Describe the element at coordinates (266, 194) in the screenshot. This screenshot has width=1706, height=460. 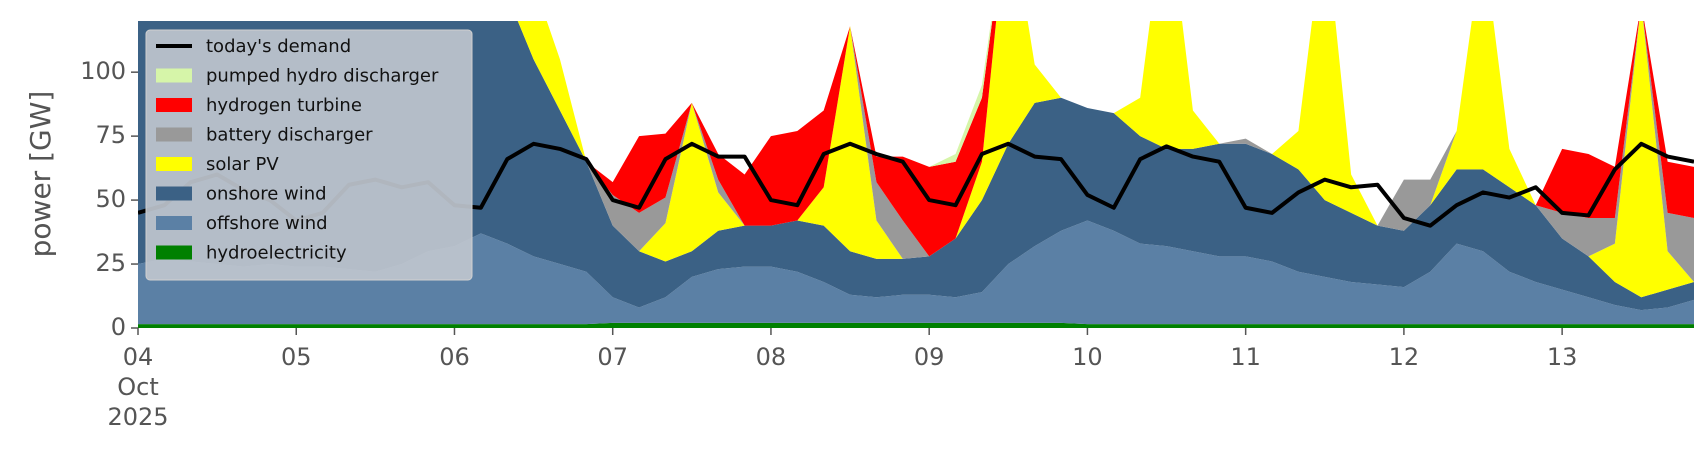
I see `legend-label: onshore wind` at that location.